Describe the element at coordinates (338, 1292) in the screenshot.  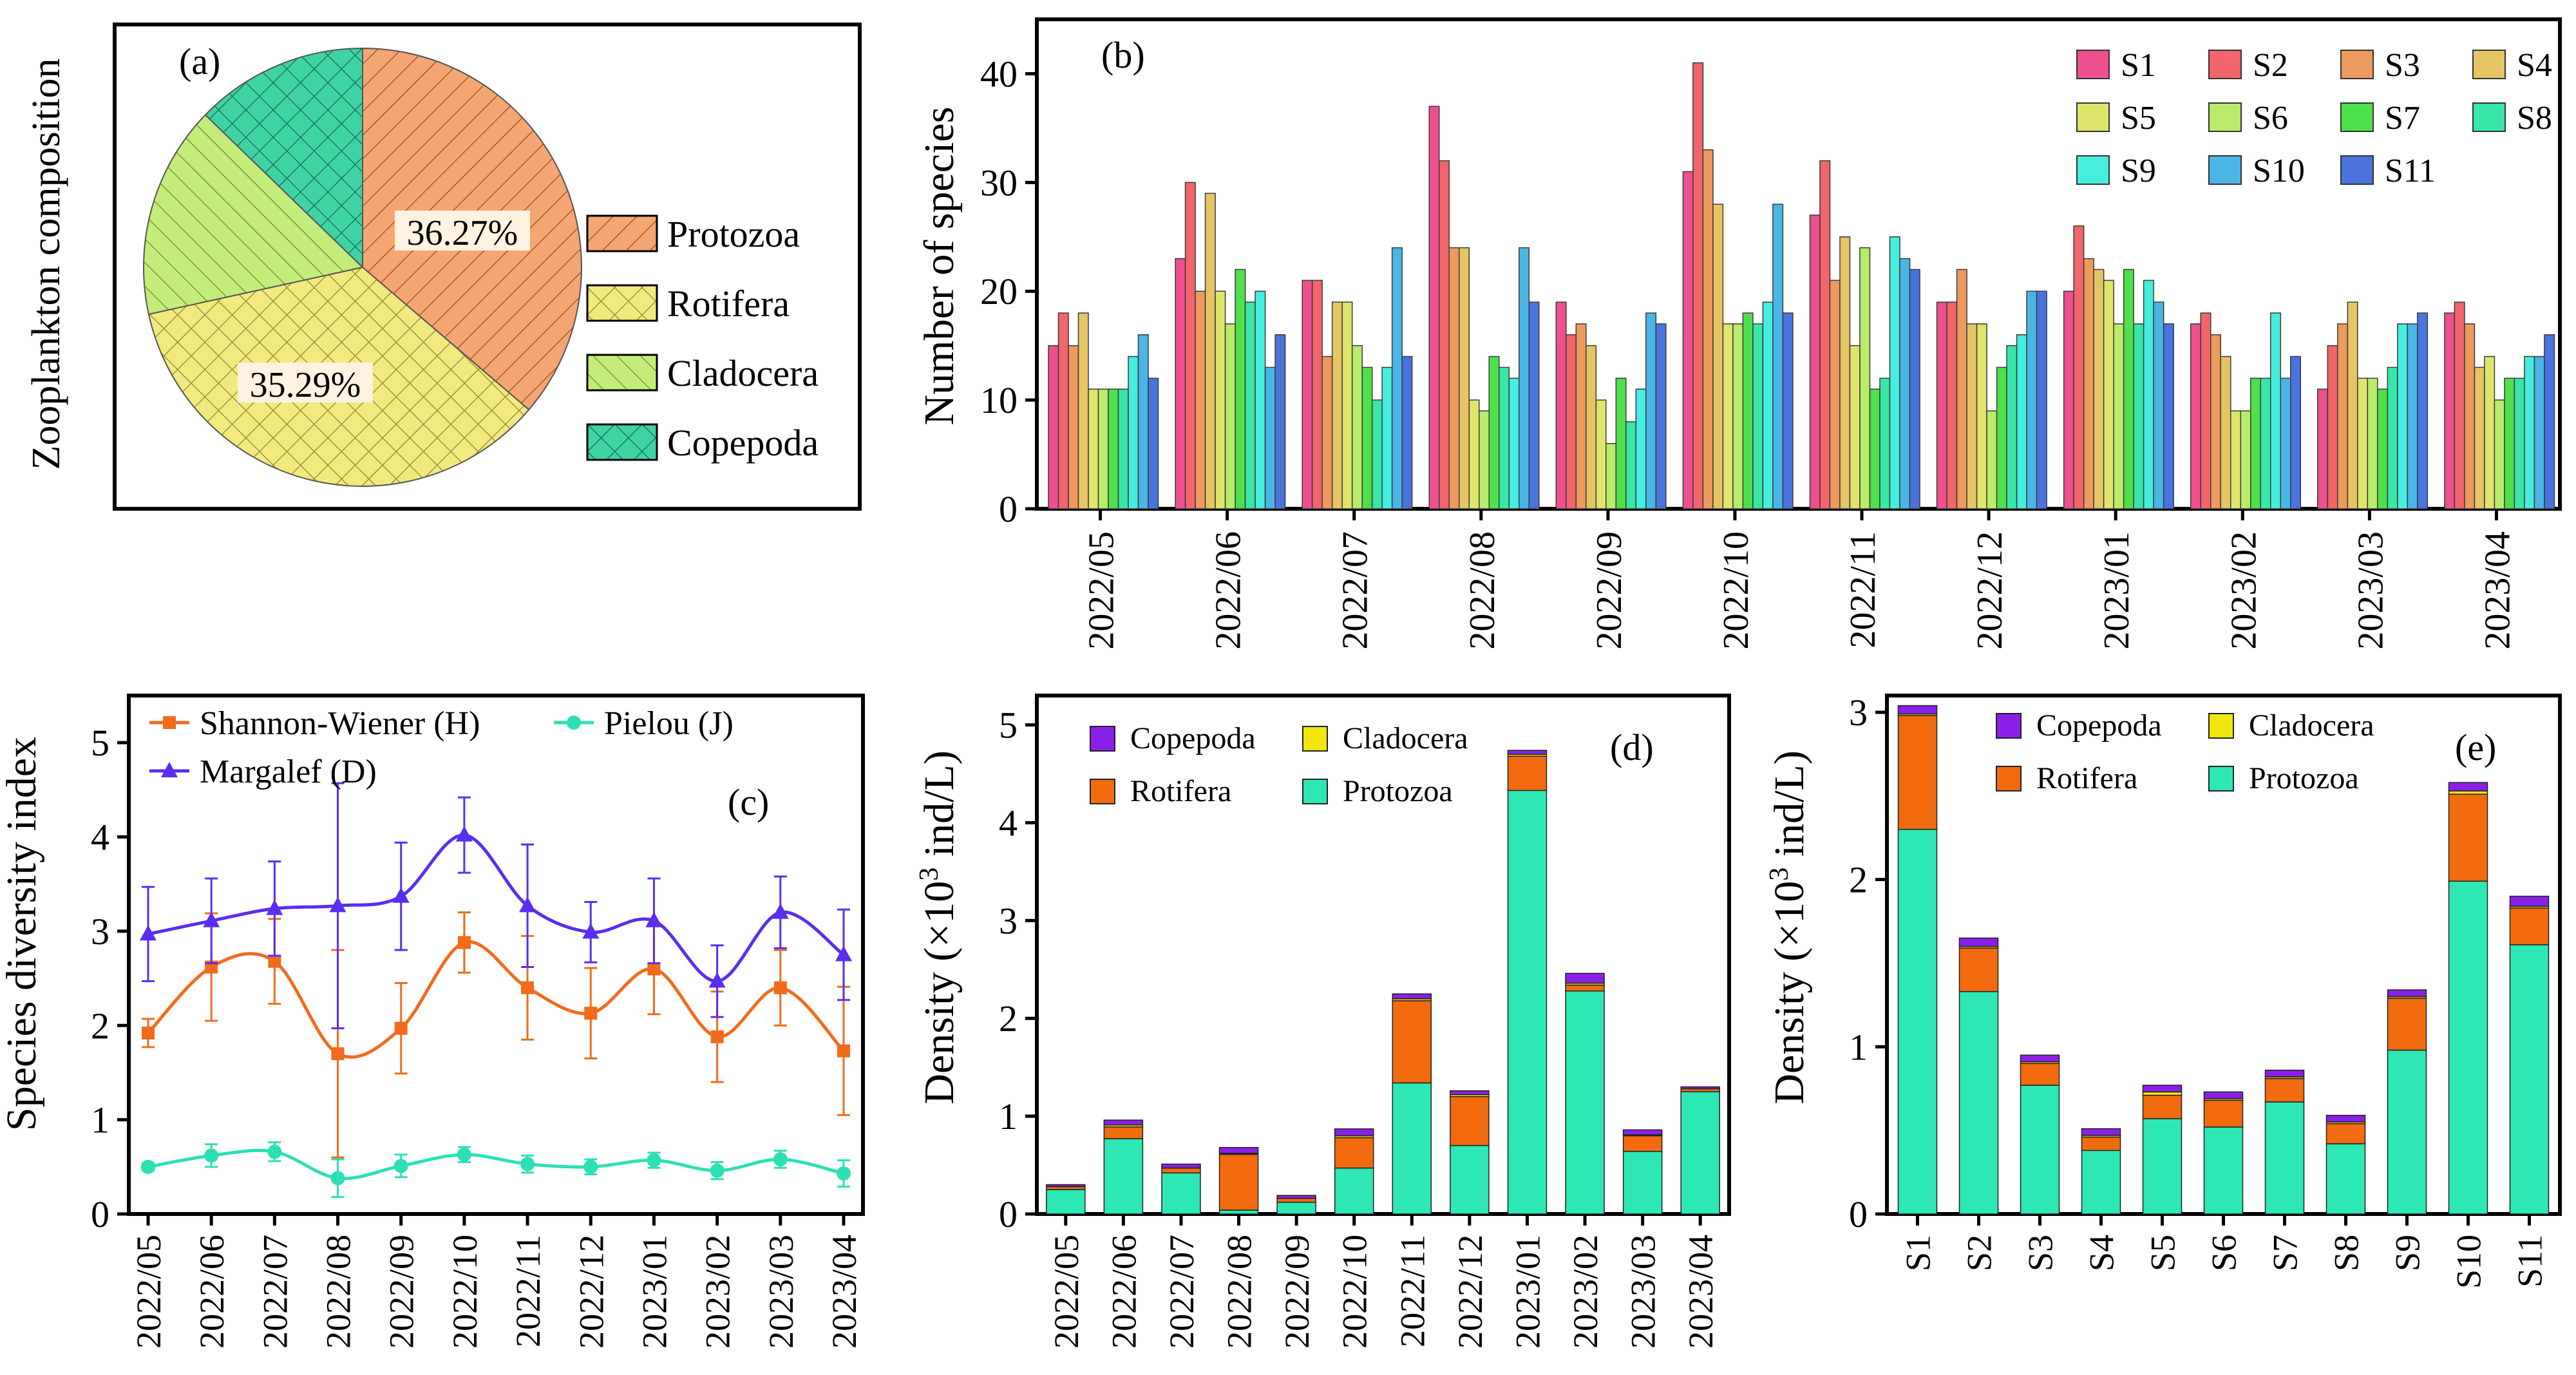
I see `c-x-tick-label: 2022/08` at that location.